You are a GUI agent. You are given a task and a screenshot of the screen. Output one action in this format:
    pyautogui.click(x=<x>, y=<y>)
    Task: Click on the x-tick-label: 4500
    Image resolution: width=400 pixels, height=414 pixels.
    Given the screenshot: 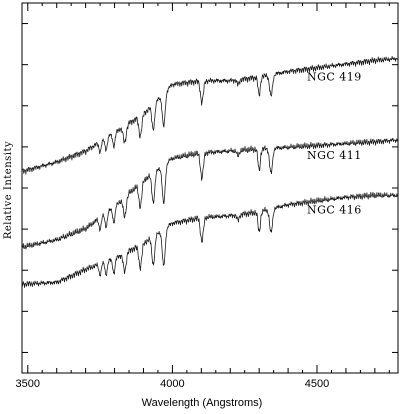 What is the action you would take?
    pyautogui.click(x=317, y=384)
    